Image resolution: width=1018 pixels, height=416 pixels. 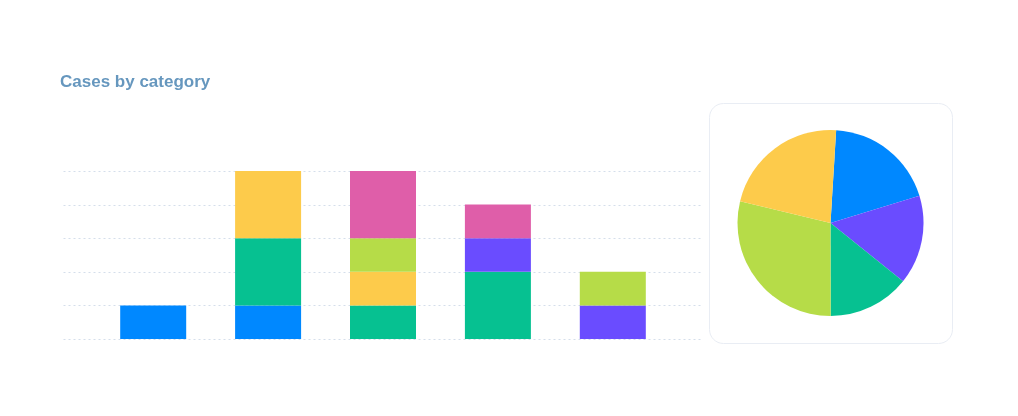 I want to click on chart-title: Cases by category, so click(x=135, y=81).